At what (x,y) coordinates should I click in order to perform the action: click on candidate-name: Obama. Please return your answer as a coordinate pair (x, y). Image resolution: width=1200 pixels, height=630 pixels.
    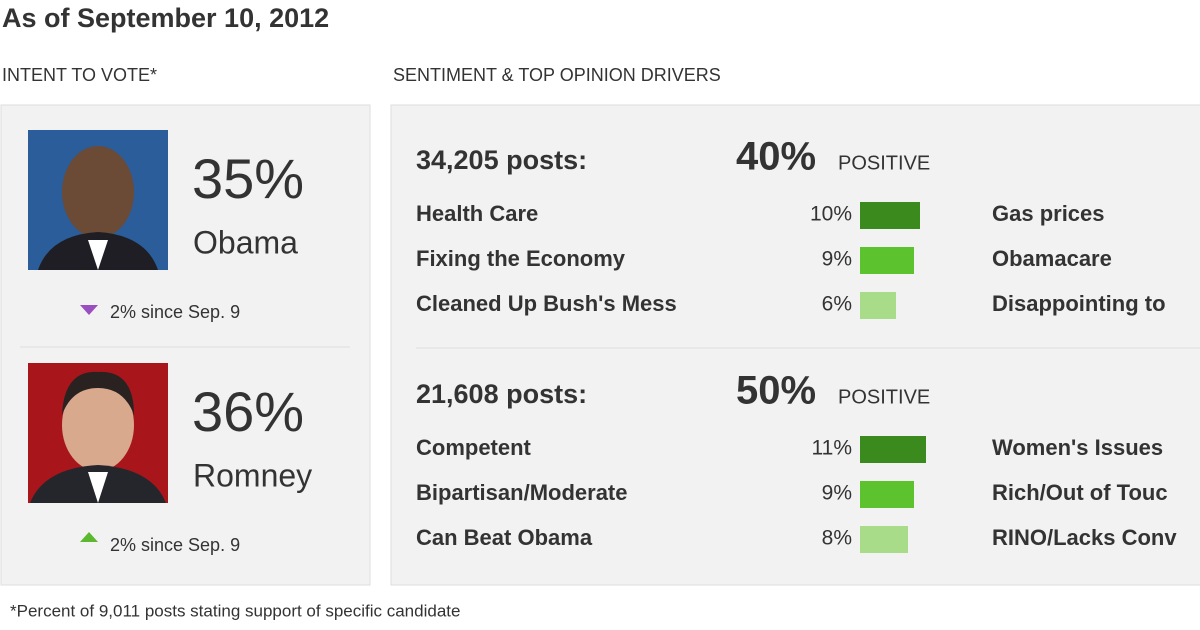
    Looking at the image, I should click on (245, 242).